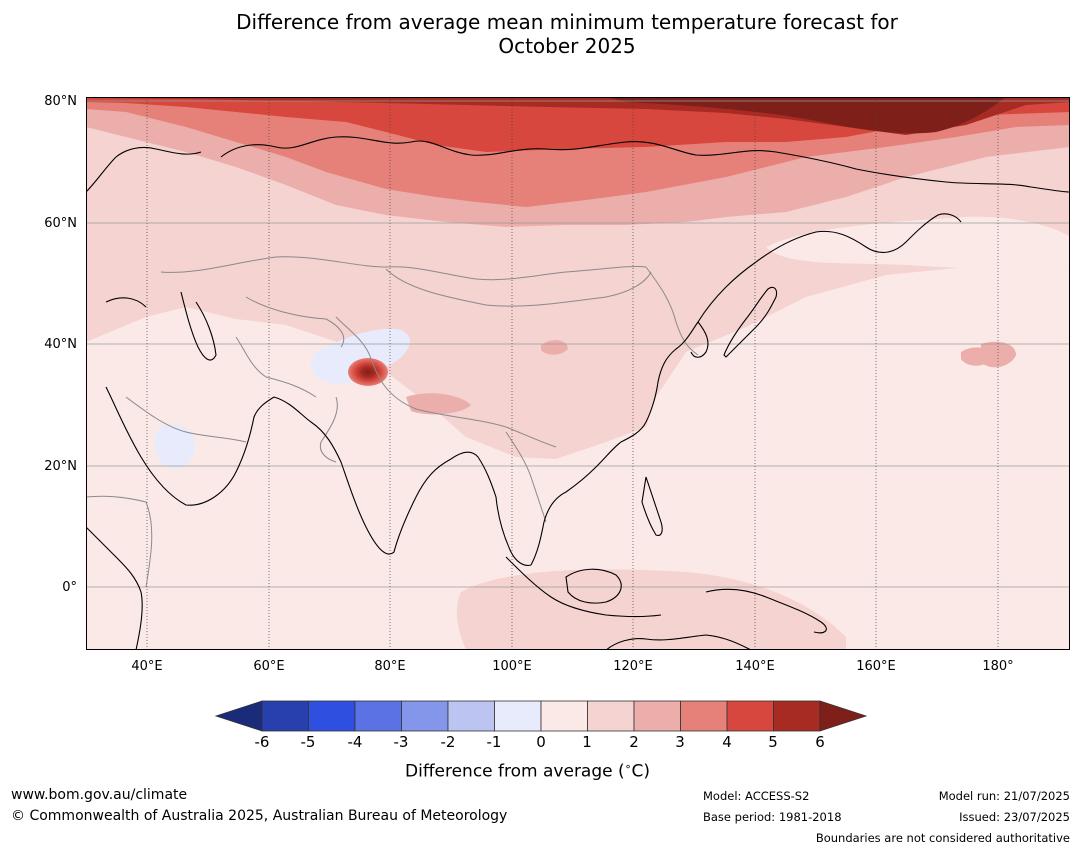  What do you see at coordinates (60, 101) in the screenshot?
I see `lat-label-80n: 80°N` at bounding box center [60, 101].